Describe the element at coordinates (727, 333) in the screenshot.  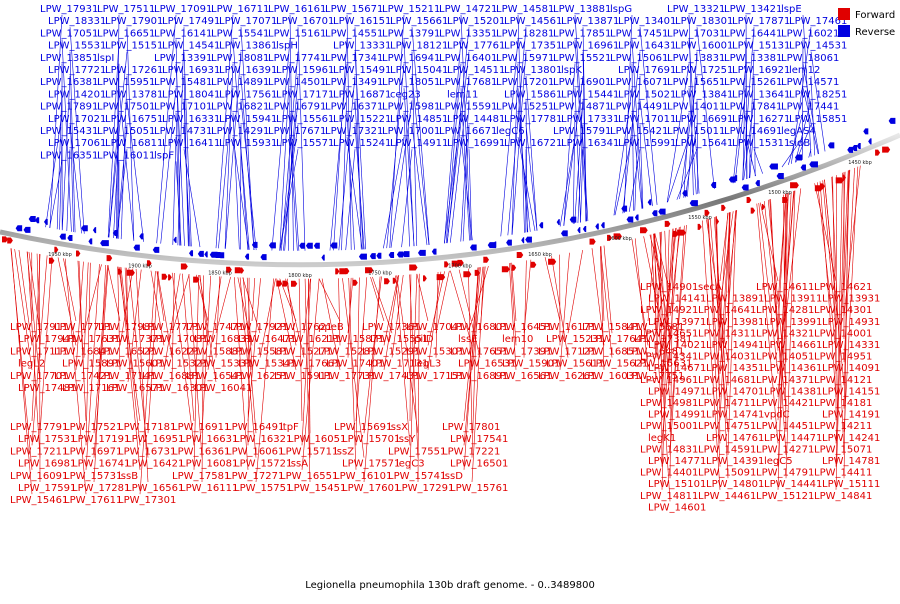
I see `gene-label: LPW_14311` at that location.